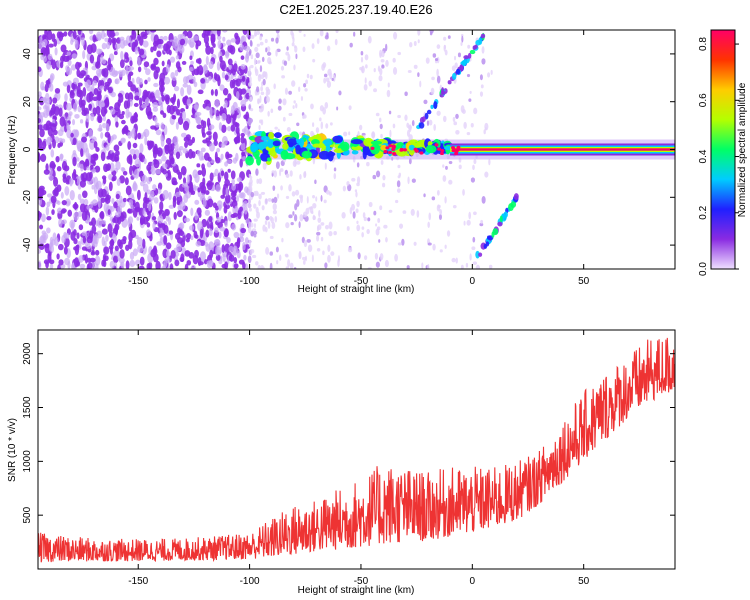 The height and width of the screenshot is (600, 750). What do you see at coordinates (584, 281) in the screenshot?
I see `spectrogram-x-tick-label: 50` at bounding box center [584, 281].